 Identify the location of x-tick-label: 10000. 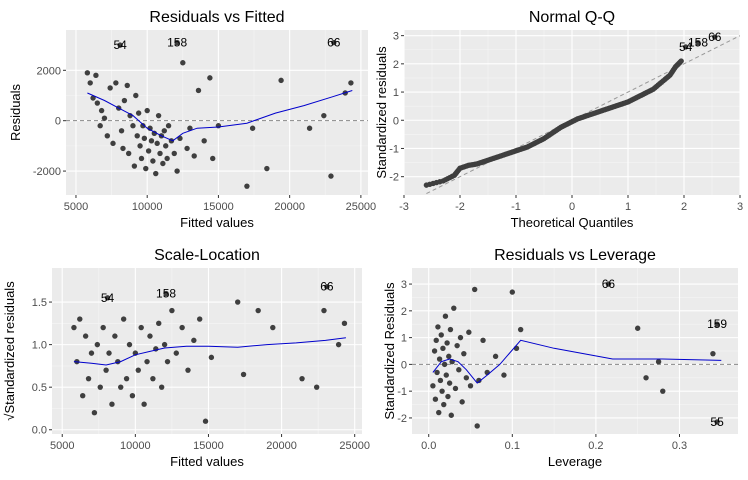
(135, 446).